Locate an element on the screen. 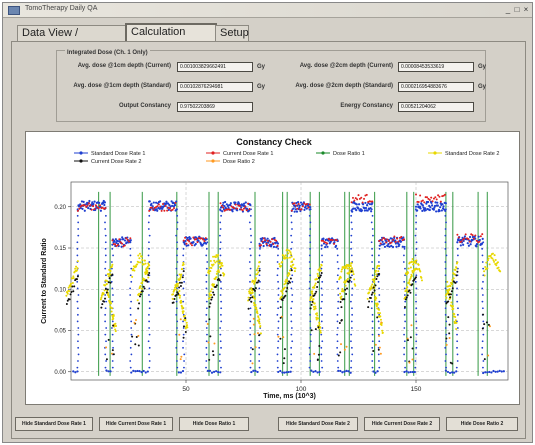  dose-standard-field: 0.00102876294981 is located at coordinates (215, 87).